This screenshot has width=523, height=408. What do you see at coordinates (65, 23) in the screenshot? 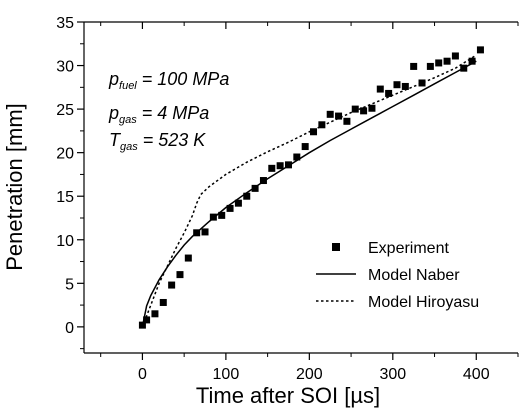
I see `y-tick-label: 35` at bounding box center [65, 23].